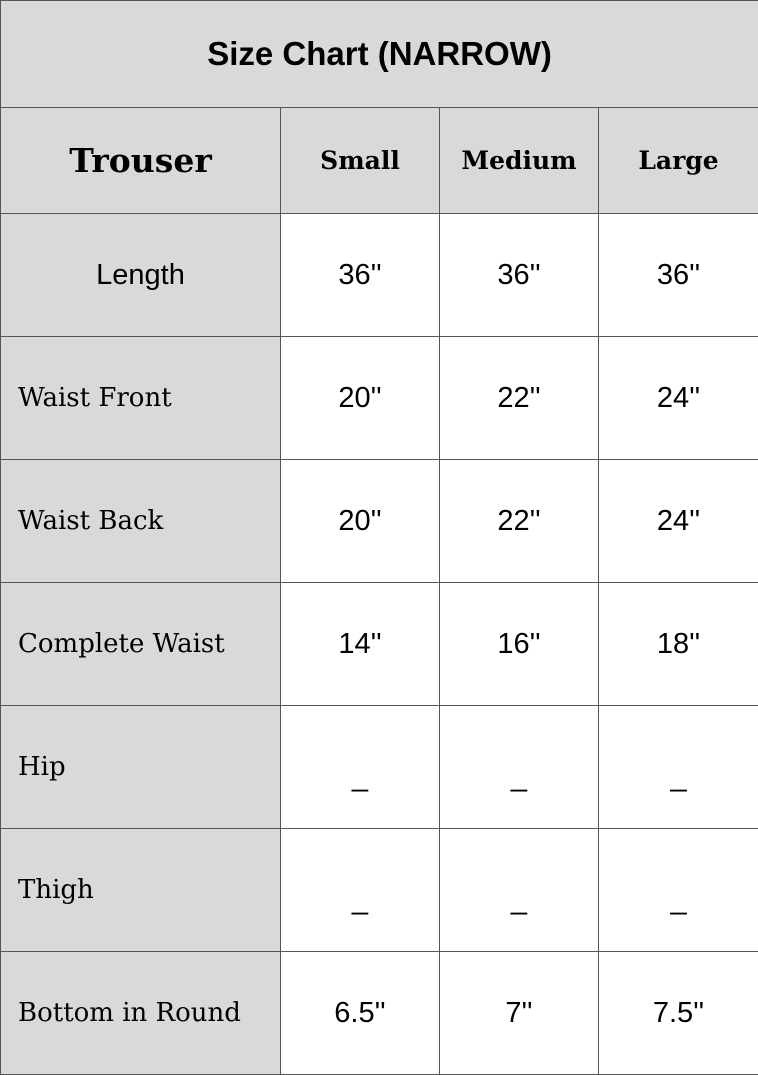 The height and width of the screenshot is (1075, 758). I want to click on table-row: Complete Waist 14'' 16'' 18'', so click(379, 644).